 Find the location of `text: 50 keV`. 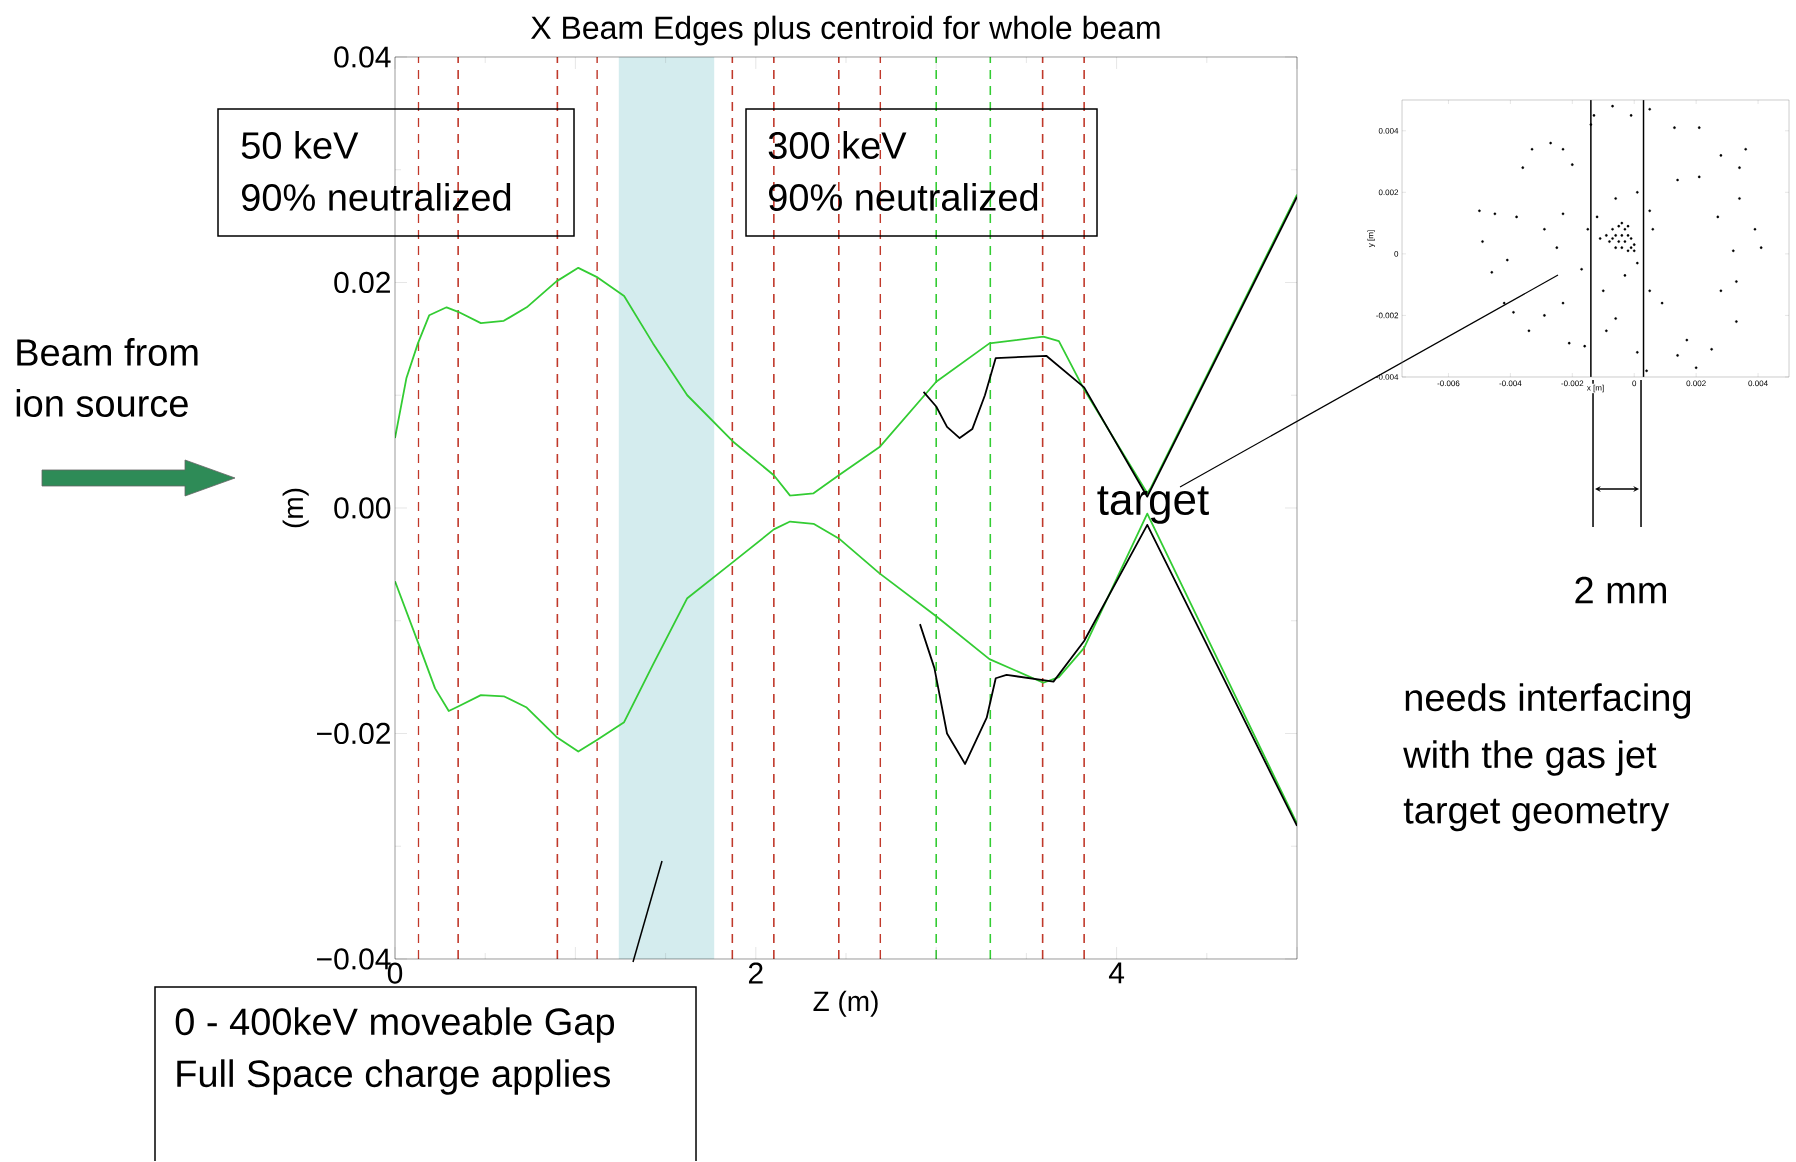

text: 50 keV is located at coordinates (300, 145).